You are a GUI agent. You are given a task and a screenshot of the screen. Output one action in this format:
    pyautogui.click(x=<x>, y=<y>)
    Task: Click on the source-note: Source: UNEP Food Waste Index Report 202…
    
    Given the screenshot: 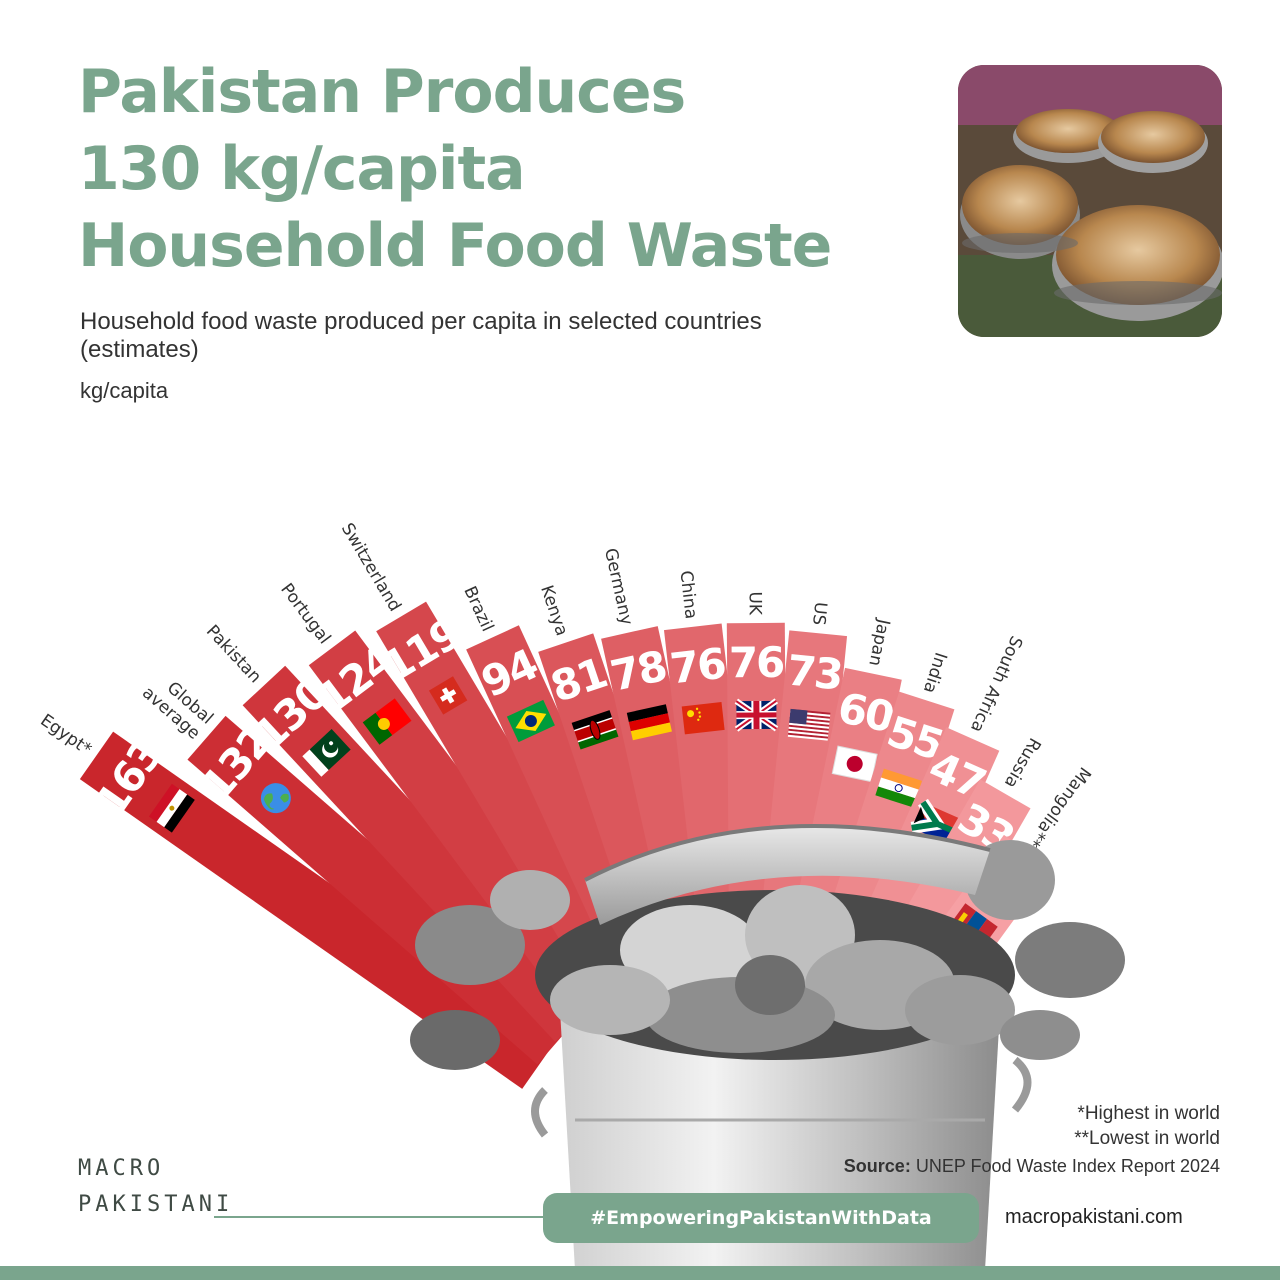 What is the action you would take?
    pyautogui.click(x=1032, y=1166)
    